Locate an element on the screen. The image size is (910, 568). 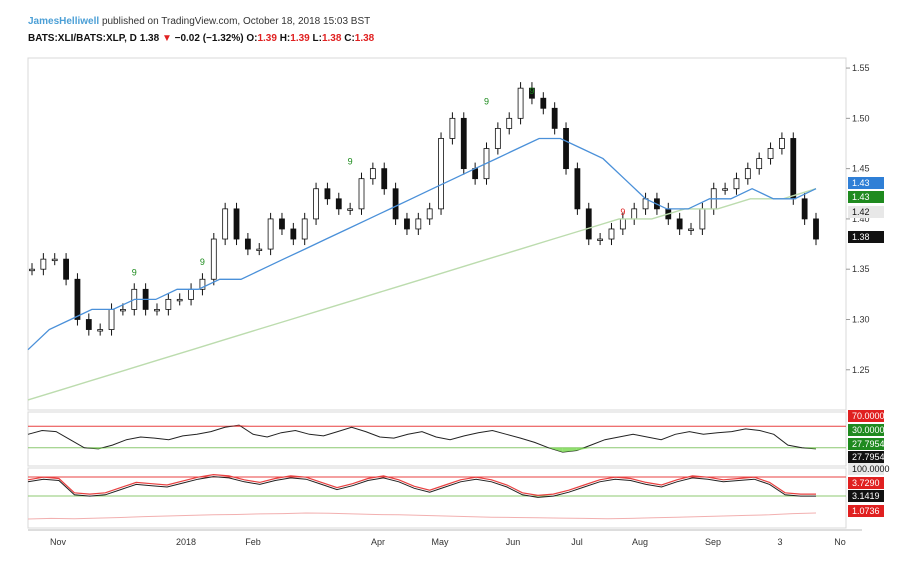
rsi-overbought-fill is located at coordinates (246, 426).